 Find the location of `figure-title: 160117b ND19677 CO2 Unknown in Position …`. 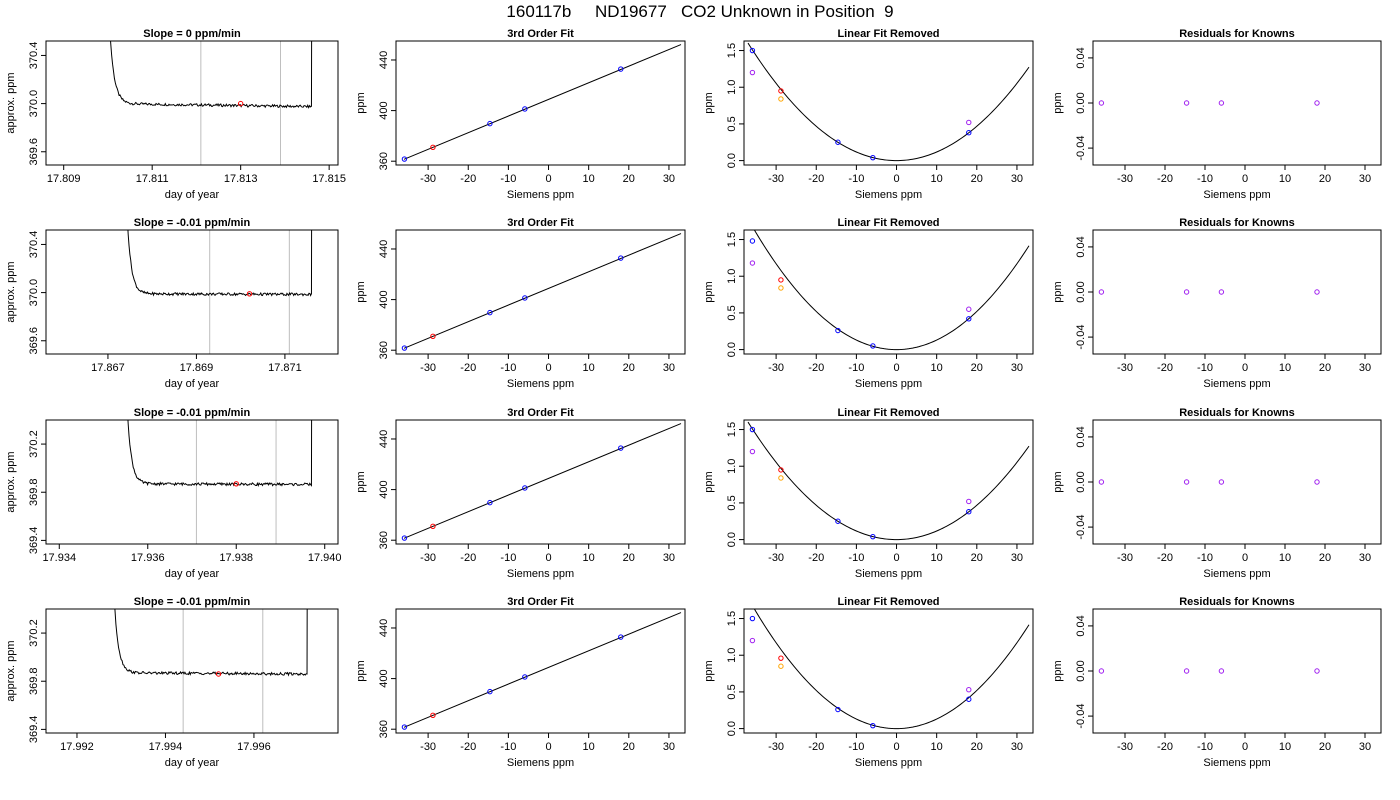

figure-title: 160117b ND19677 CO2 Unknown in Position … is located at coordinates (700, 11).